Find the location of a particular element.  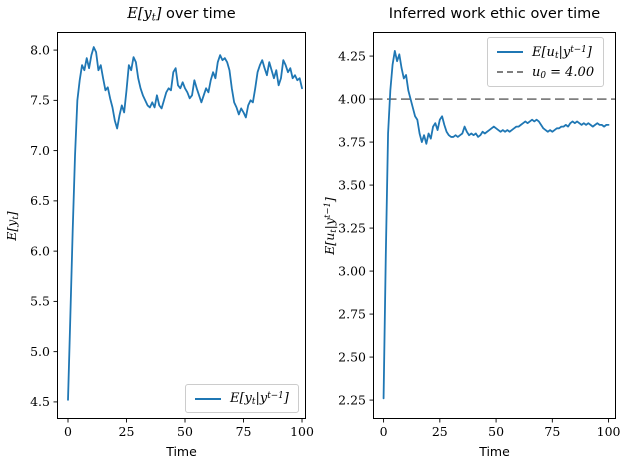

label-segment: 0 is located at coordinates (543, 75).